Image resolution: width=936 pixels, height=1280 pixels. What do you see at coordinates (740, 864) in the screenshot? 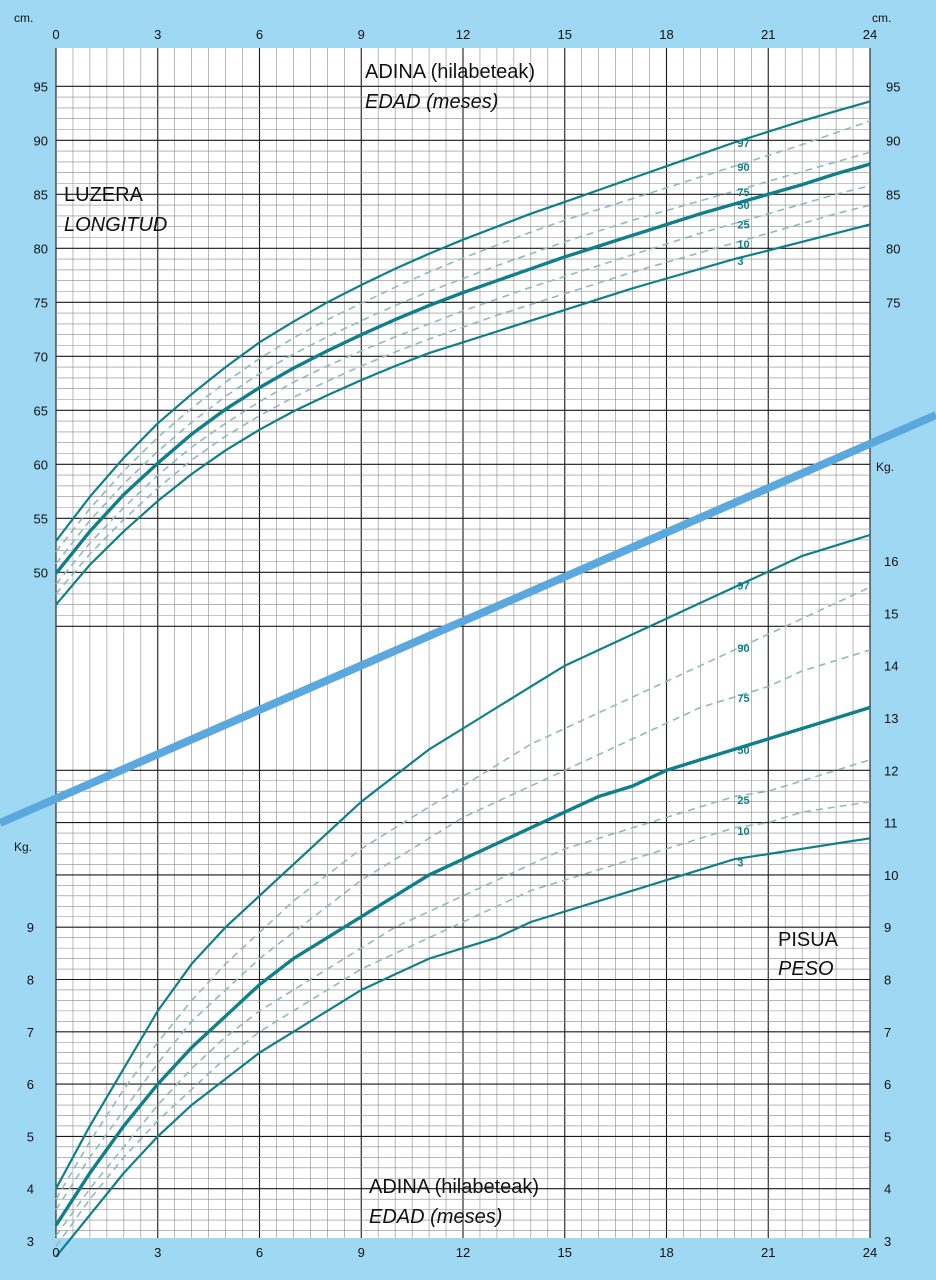
I see `weight-p3-label: 3` at bounding box center [740, 864].